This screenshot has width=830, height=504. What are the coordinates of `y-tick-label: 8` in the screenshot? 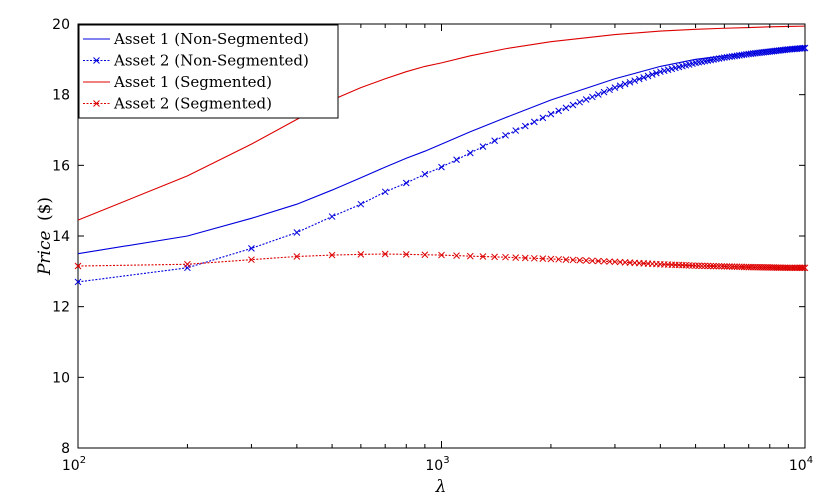 It's located at (65, 449).